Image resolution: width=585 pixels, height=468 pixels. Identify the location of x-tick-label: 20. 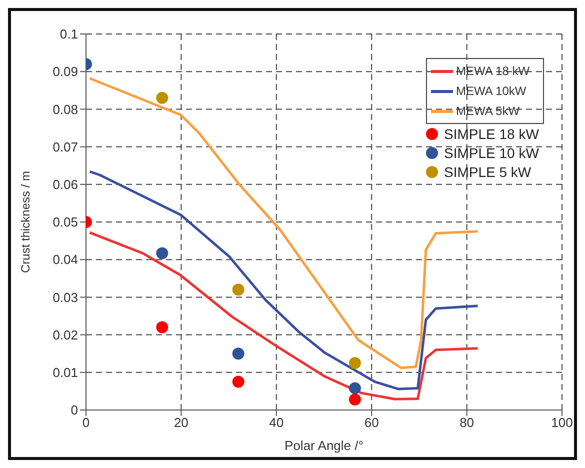
(181, 422).